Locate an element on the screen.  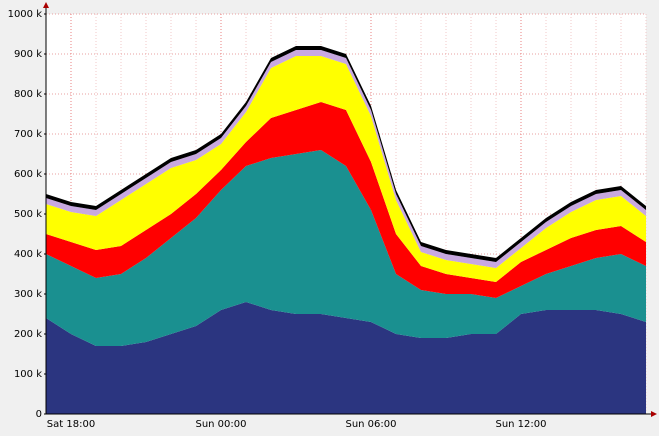
y-tick-label: 700 k is located at coordinates (28, 134).